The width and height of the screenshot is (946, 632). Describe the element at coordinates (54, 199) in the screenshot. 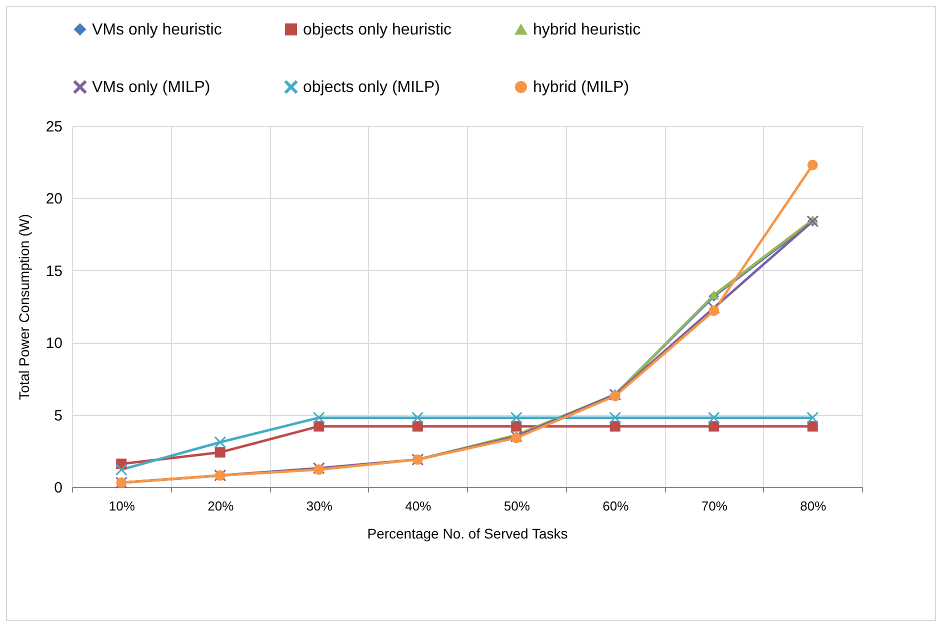

I see `y-tick-label: 20` at that location.